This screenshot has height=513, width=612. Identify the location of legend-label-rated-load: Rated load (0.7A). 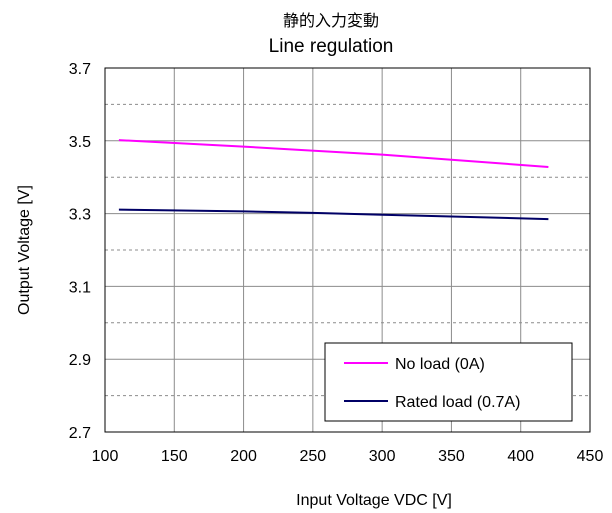
(457, 402).